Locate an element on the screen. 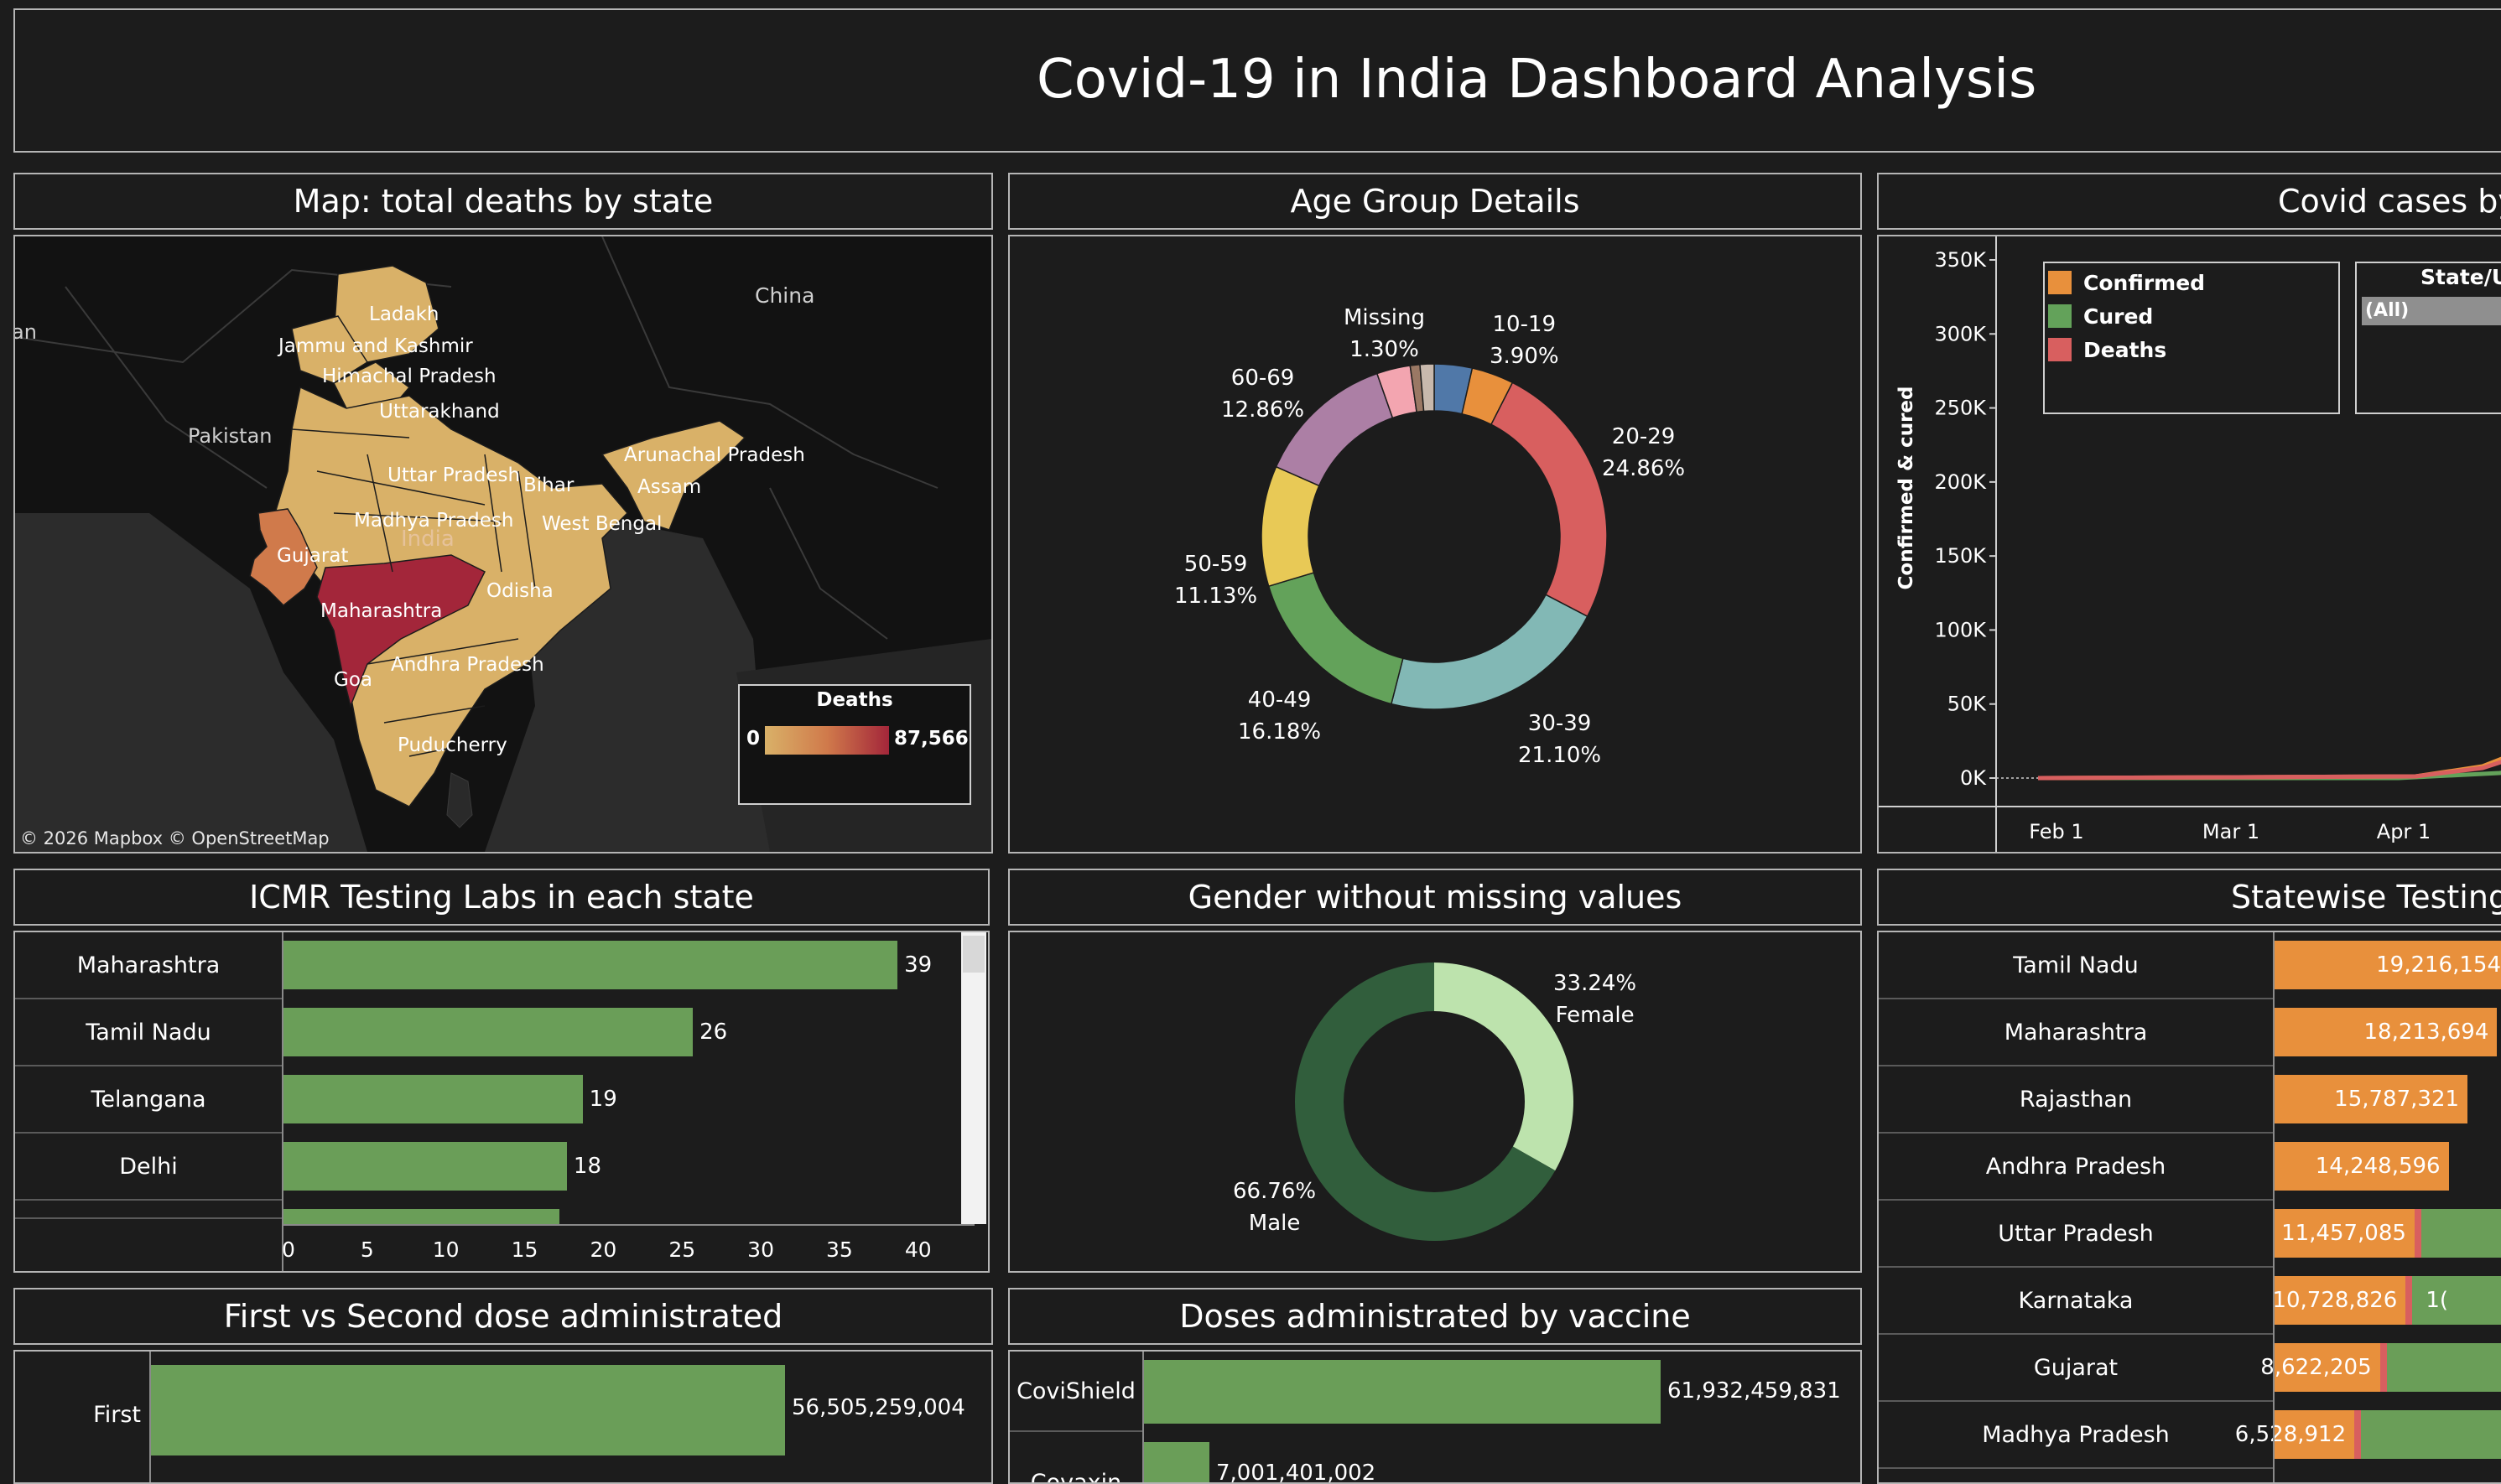  statewise-row: Gujarat is located at coordinates (2076, 1368).